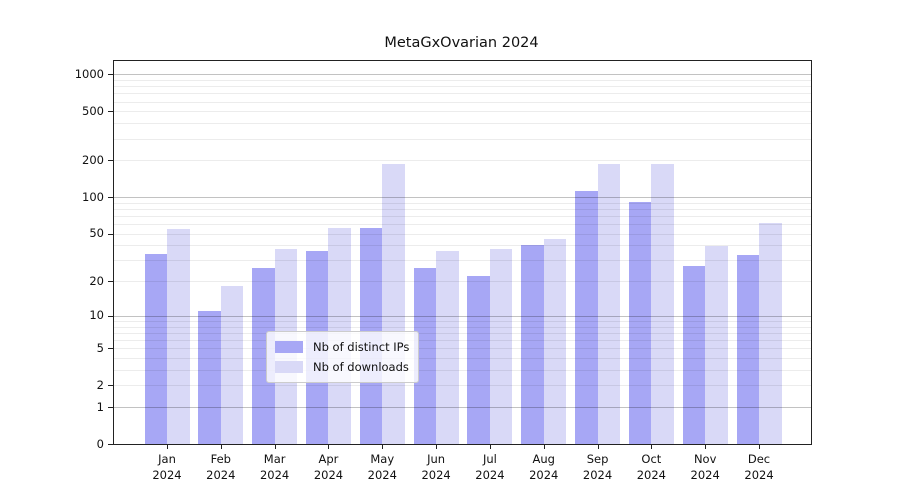 Image resolution: width=900 pixels, height=500 pixels. What do you see at coordinates (532, 344) in the screenshot?
I see `bar-nb-of-distinct-ips-aug` at bounding box center [532, 344].